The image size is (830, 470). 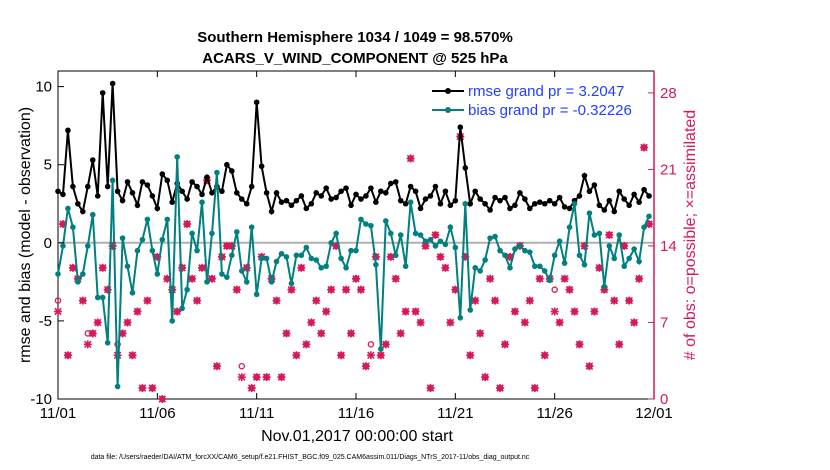 What do you see at coordinates (41, 399) in the screenshot?
I see `y-left-tick-label: -10` at bounding box center [41, 399].